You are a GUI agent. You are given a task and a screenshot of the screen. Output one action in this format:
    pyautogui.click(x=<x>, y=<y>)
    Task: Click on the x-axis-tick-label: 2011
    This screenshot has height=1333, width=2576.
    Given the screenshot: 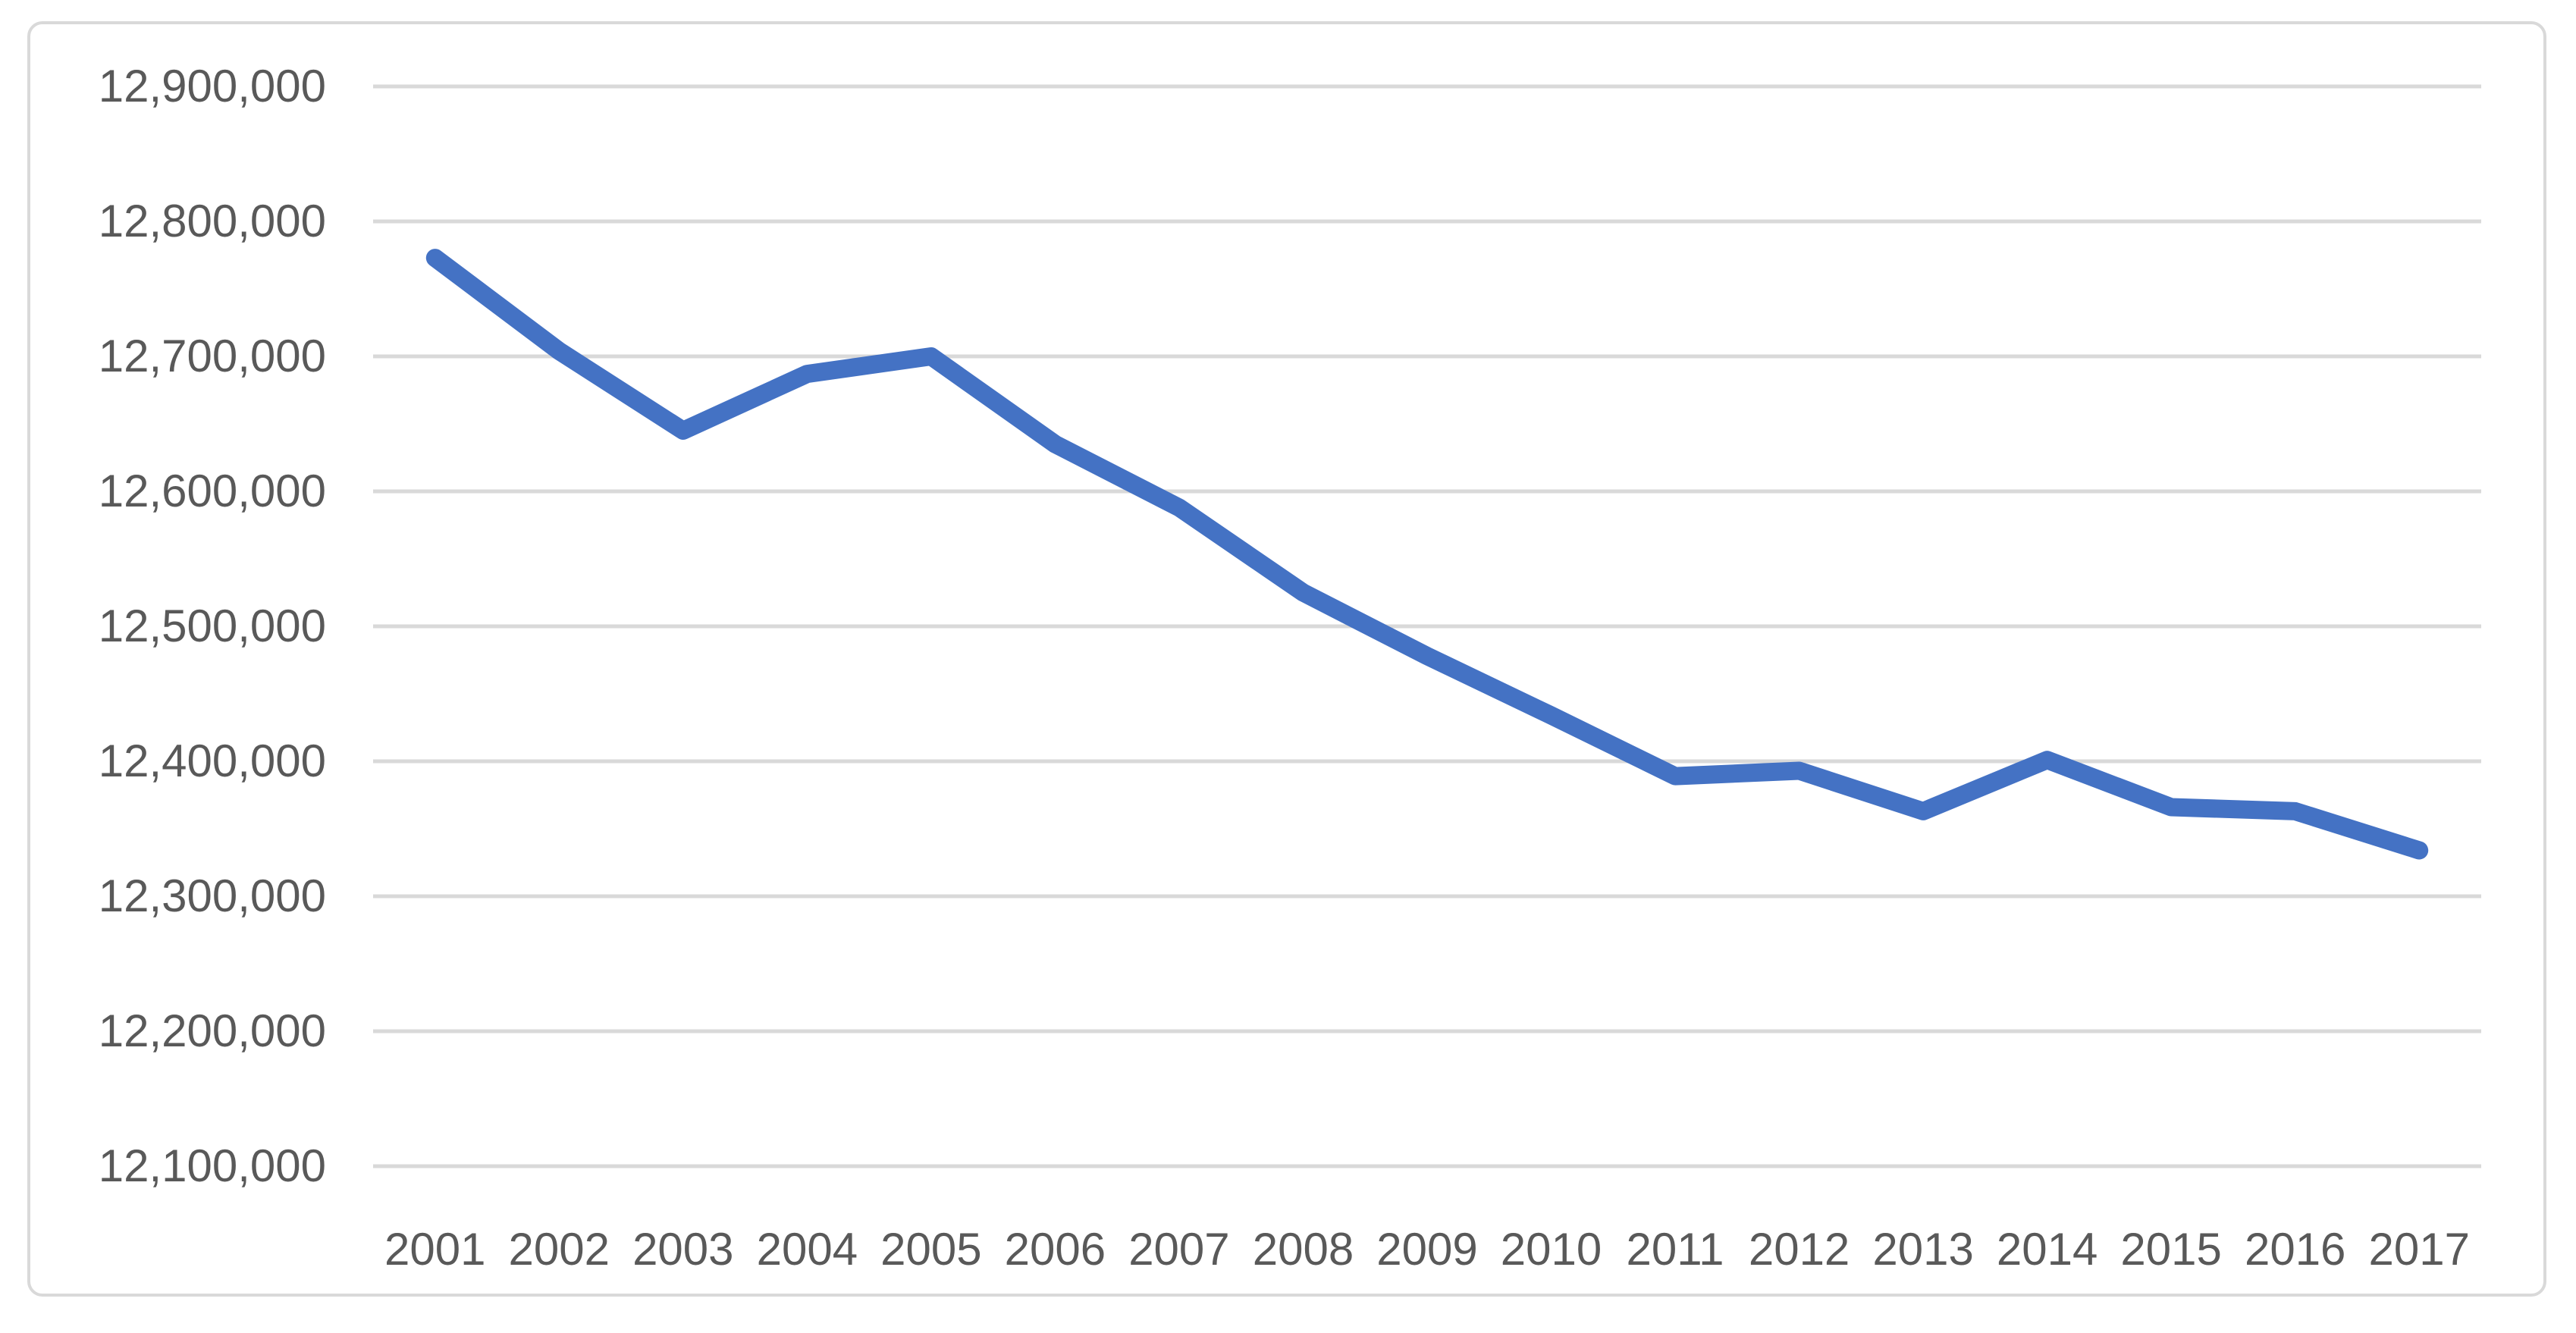 What is the action you would take?
    pyautogui.click(x=1675, y=1249)
    